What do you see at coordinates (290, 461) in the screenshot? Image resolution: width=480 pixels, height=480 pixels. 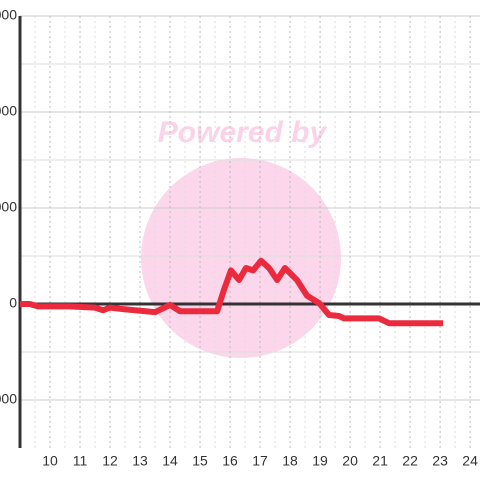 I see `x-tick-label: 18` at bounding box center [290, 461].